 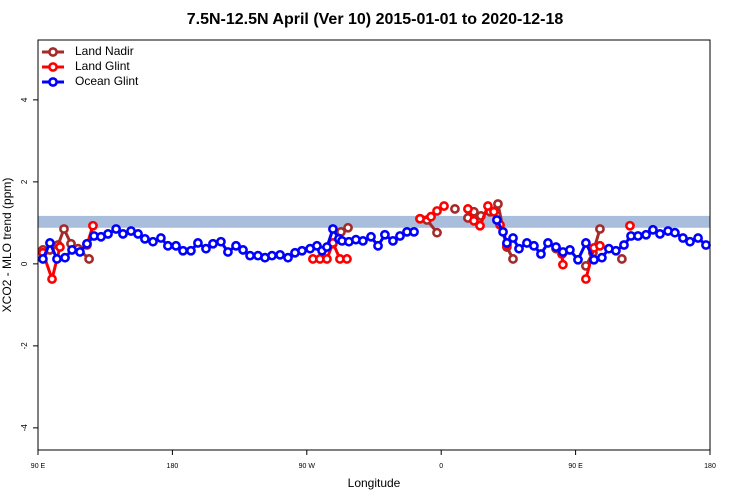 I want to click on y-tick-label: 0, so click(x=24, y=263).